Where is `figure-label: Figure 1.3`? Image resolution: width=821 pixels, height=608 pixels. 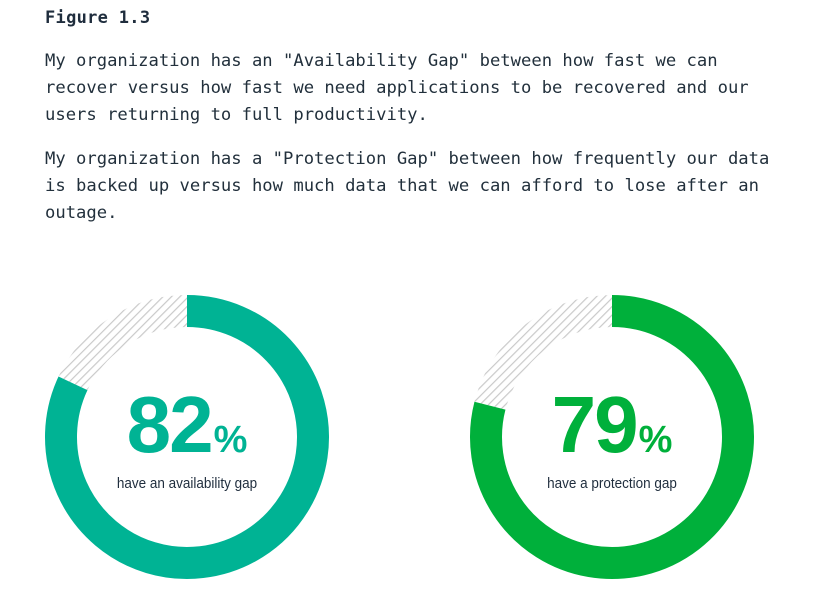 figure-label: Figure 1.3 is located at coordinates (98, 18).